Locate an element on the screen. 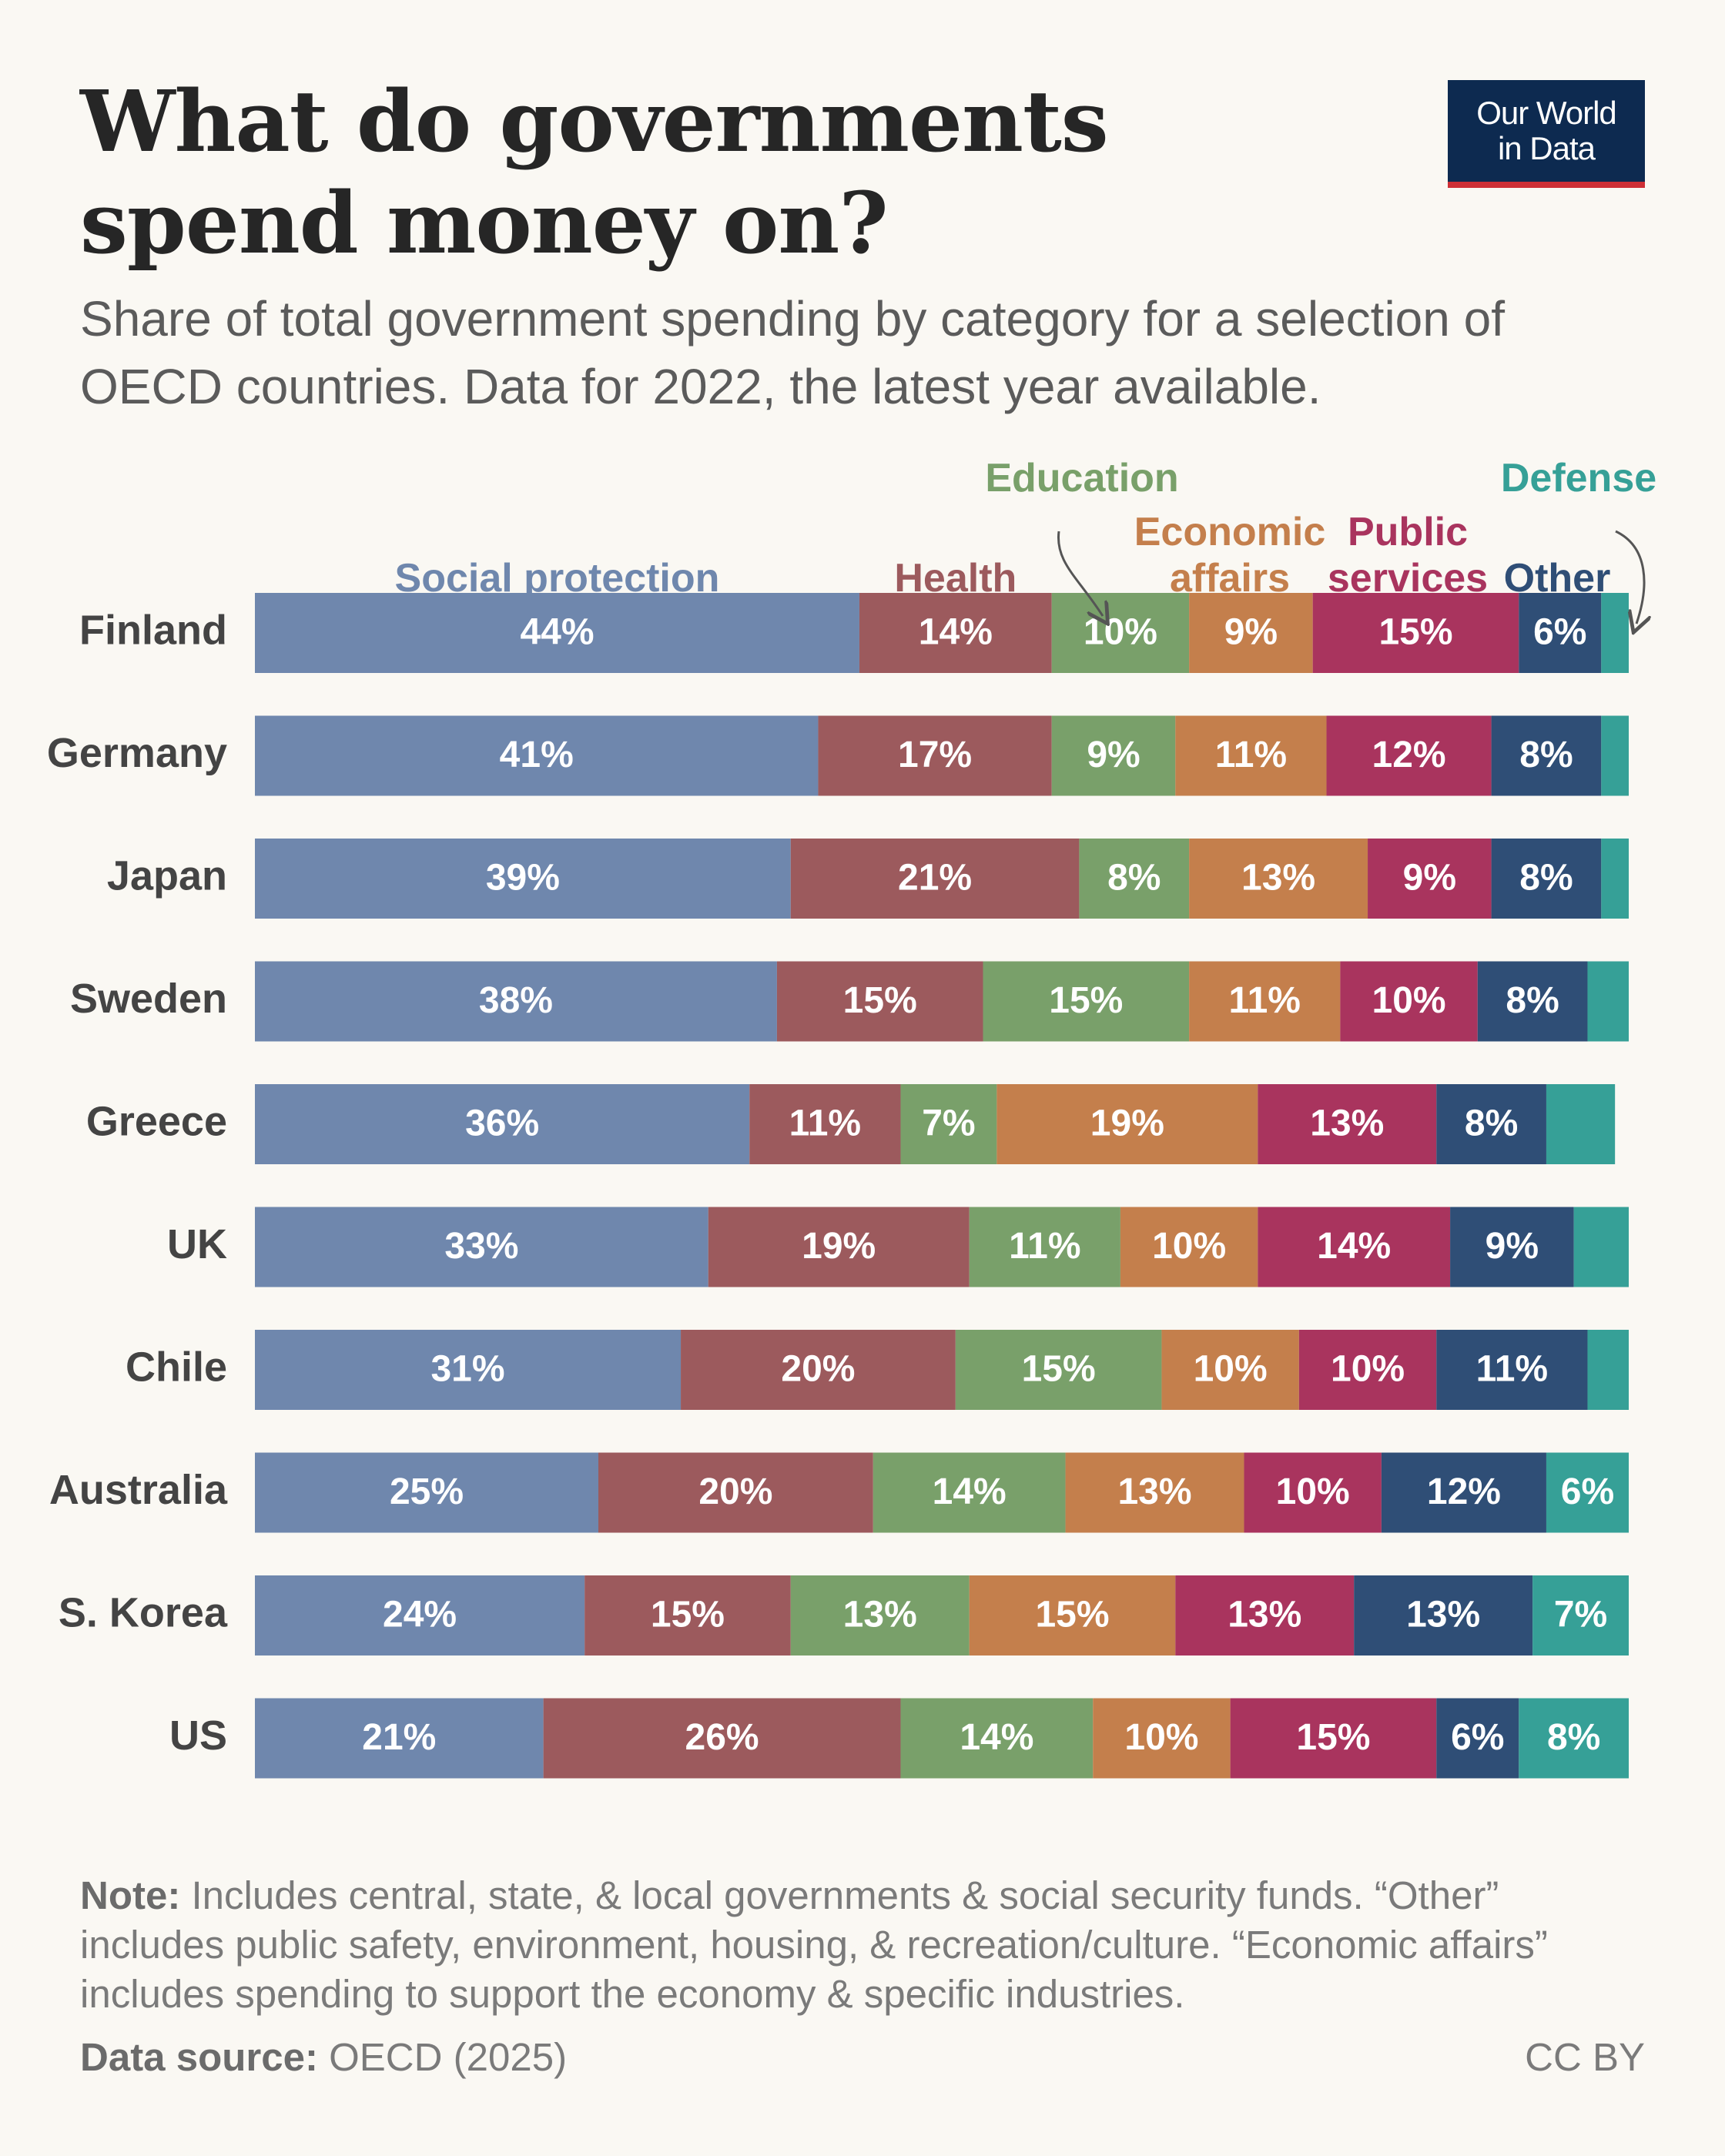 This screenshot has width=1725, height=2156. data-label-s-korea-education: 13% is located at coordinates (880, 1615).